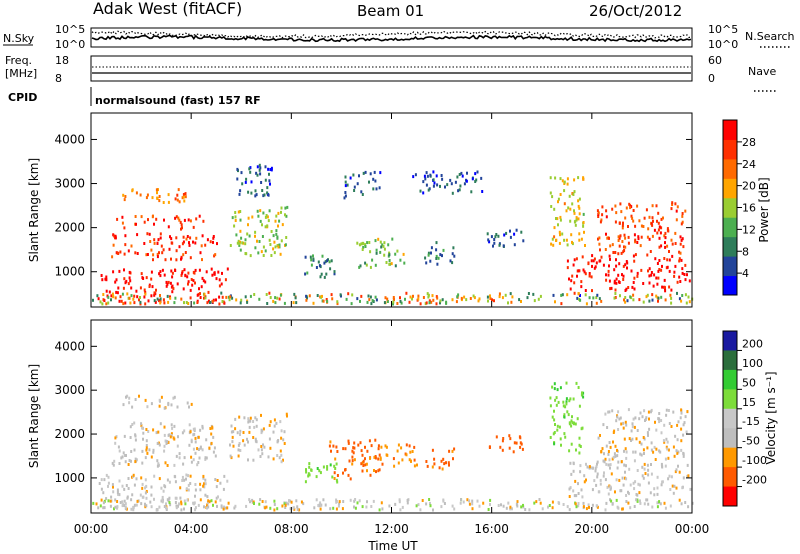  I want to click on freq-unit: [MHz], so click(21, 73).